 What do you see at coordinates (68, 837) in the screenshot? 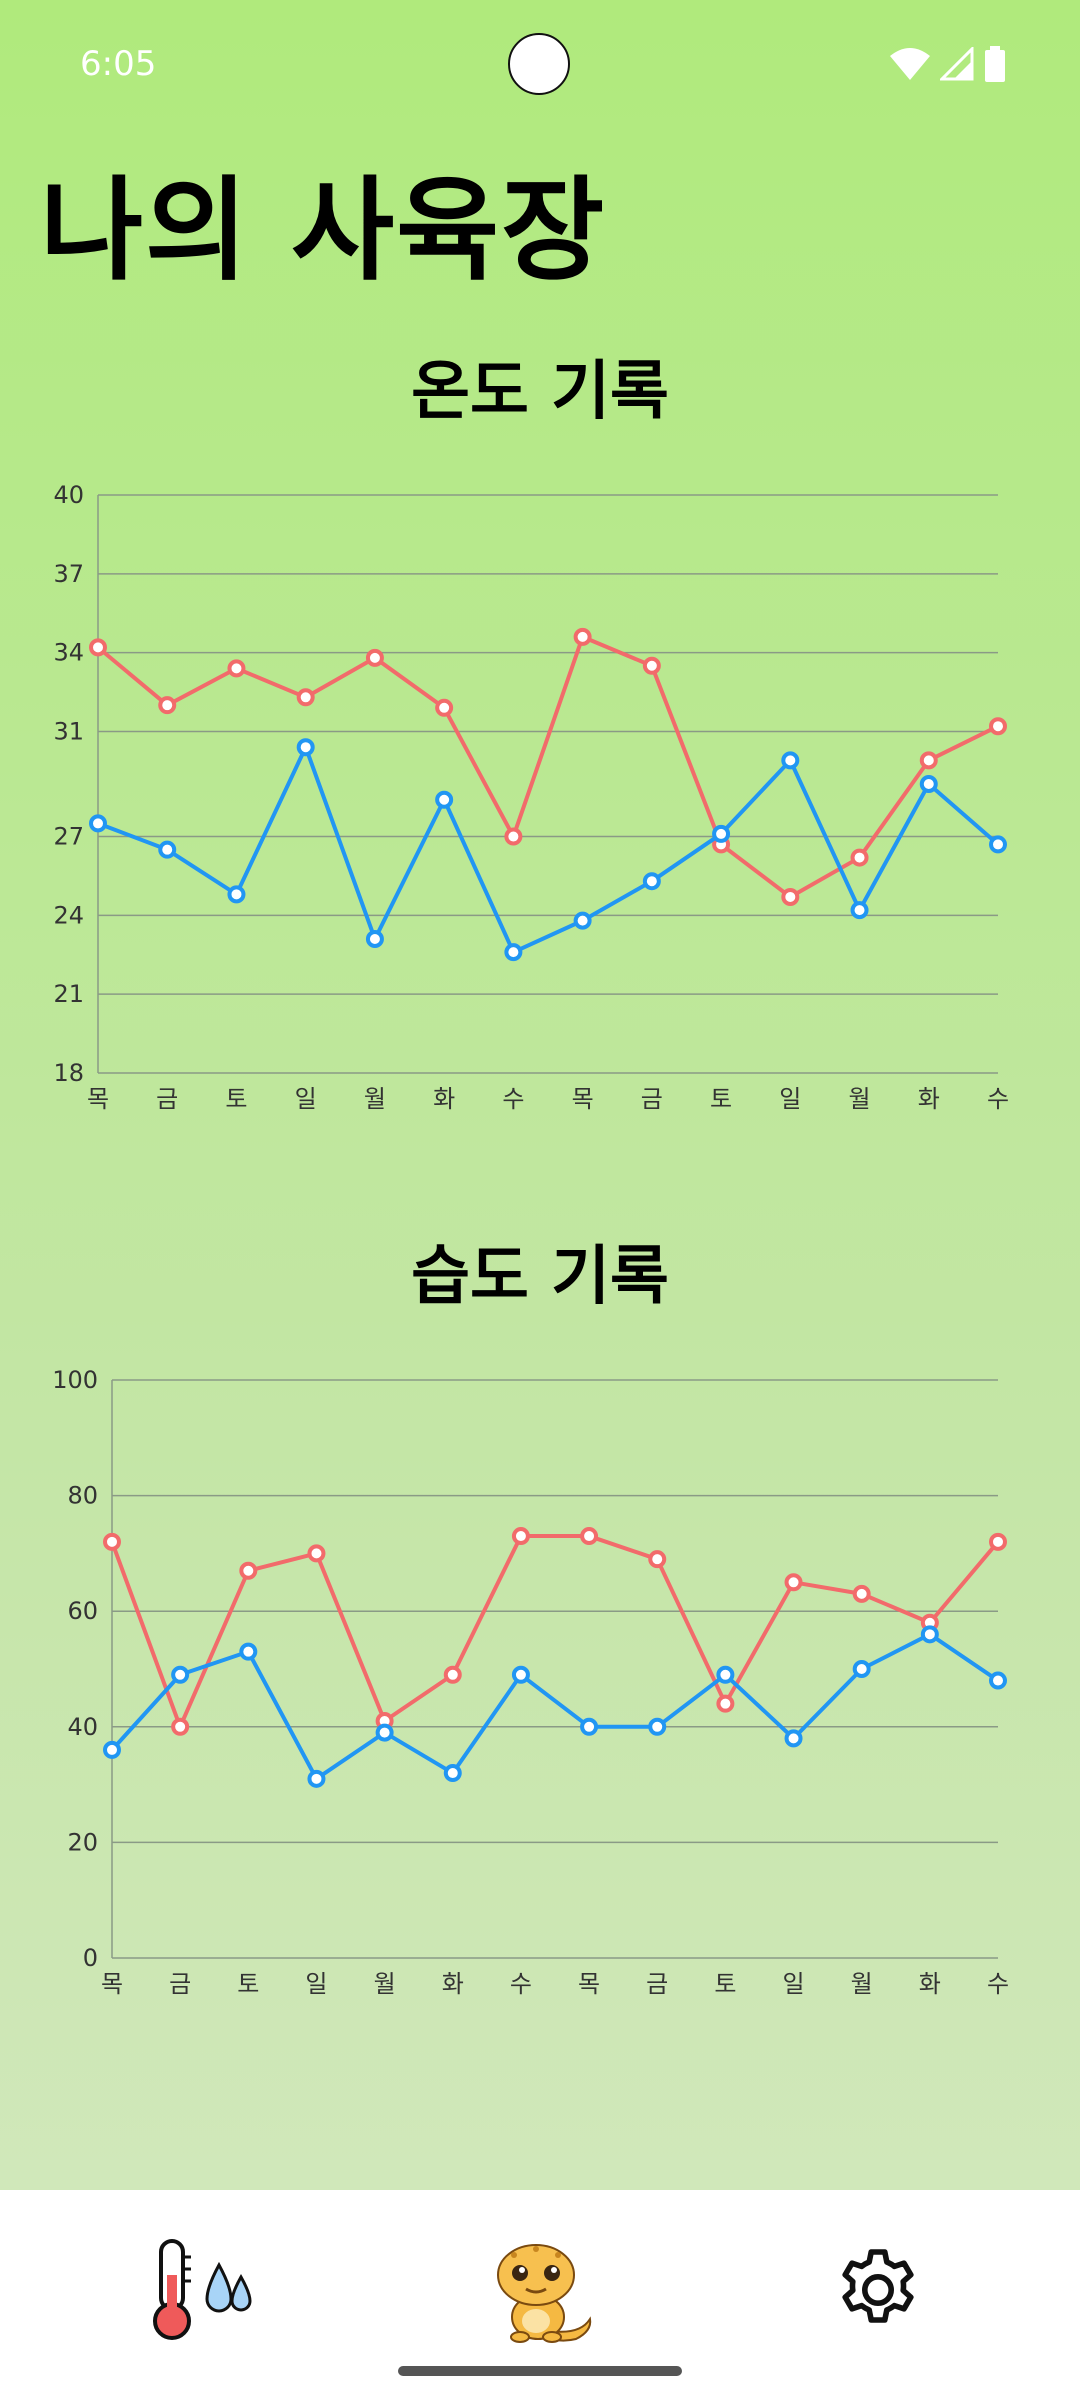
I see `y-tick-label: 27` at bounding box center [68, 837].